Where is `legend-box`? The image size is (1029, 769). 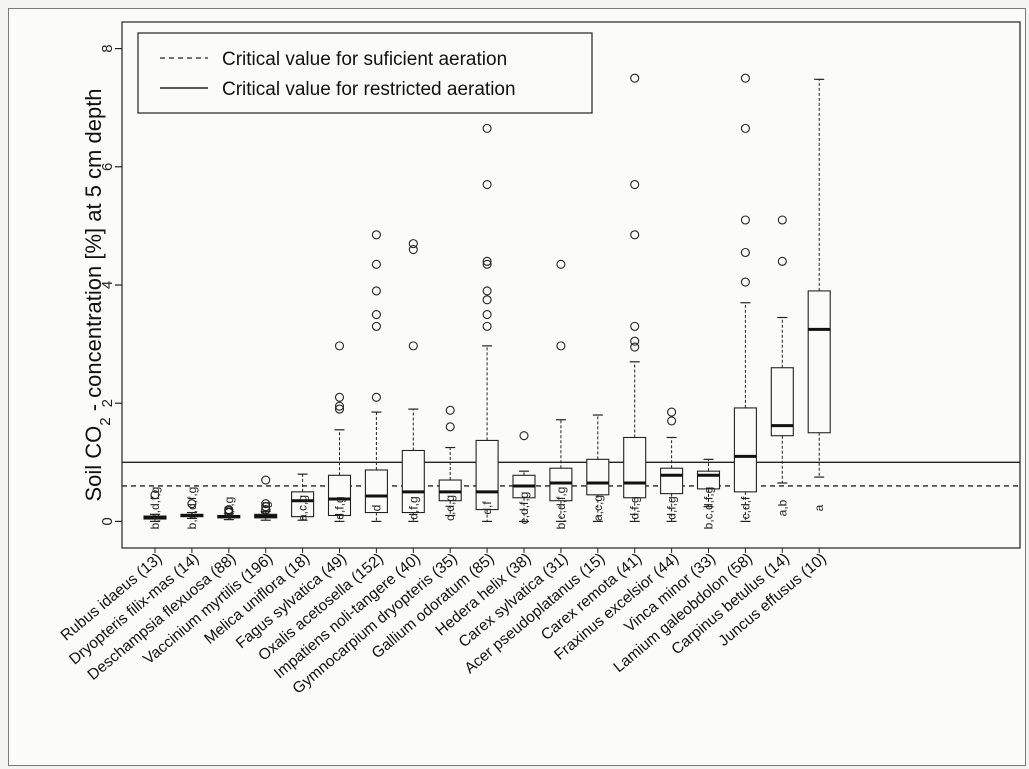
legend-box is located at coordinates (365, 73).